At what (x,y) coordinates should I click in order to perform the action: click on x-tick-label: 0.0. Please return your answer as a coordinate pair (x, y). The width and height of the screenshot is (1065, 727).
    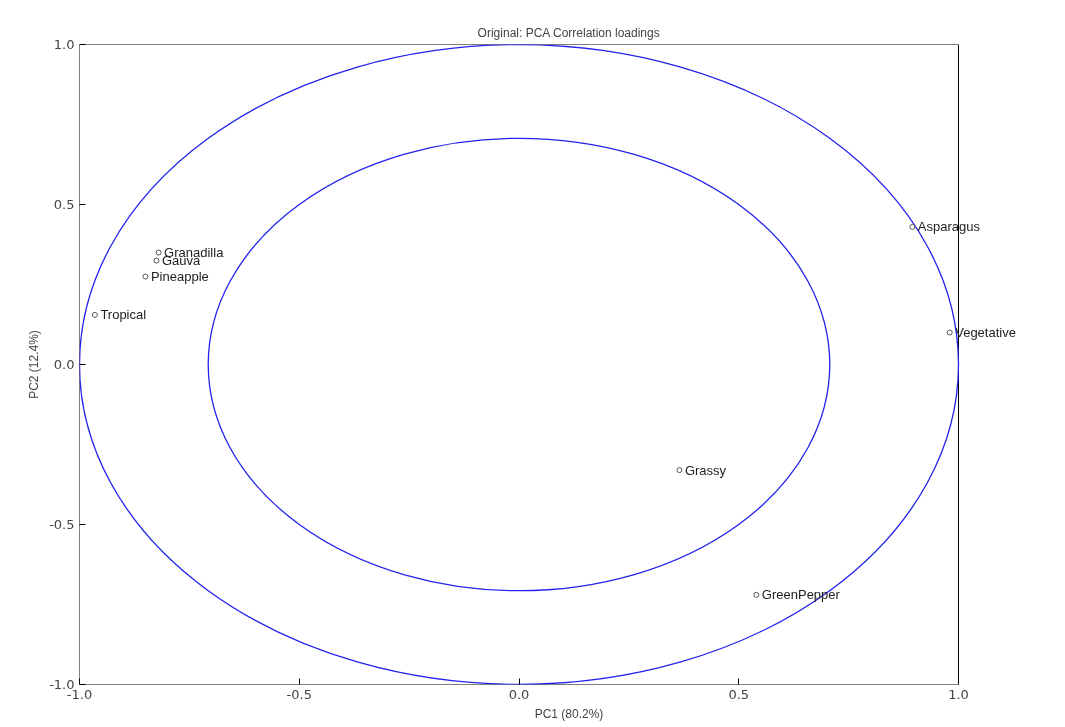
    Looking at the image, I should click on (519, 694).